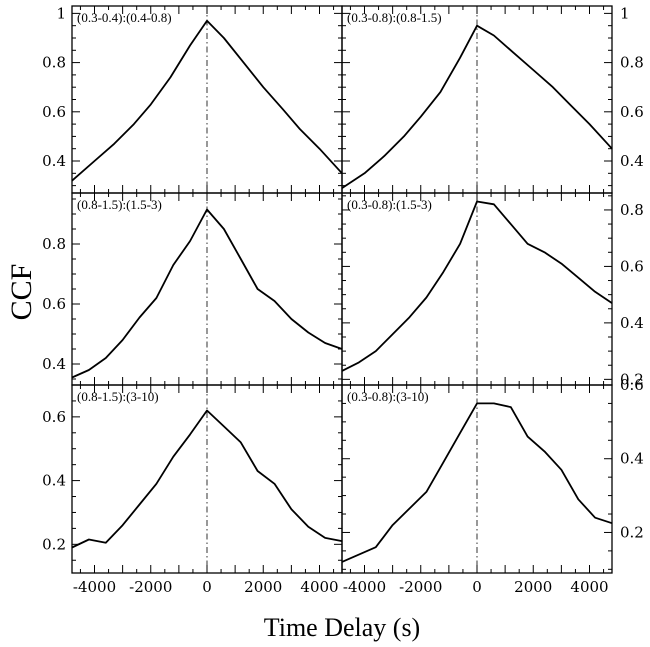 Image resolution: width=650 pixels, height=647 pixels. What do you see at coordinates (388, 396) in the screenshot?
I see `panel-label: (0.3-0.8):(3-10)` at bounding box center [388, 396].